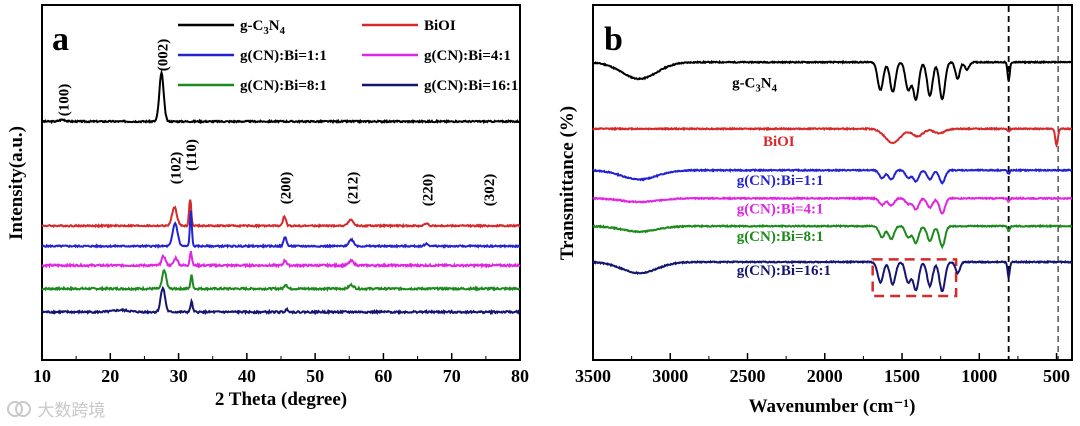  I want to click on panel-a-letter: a, so click(60, 39).